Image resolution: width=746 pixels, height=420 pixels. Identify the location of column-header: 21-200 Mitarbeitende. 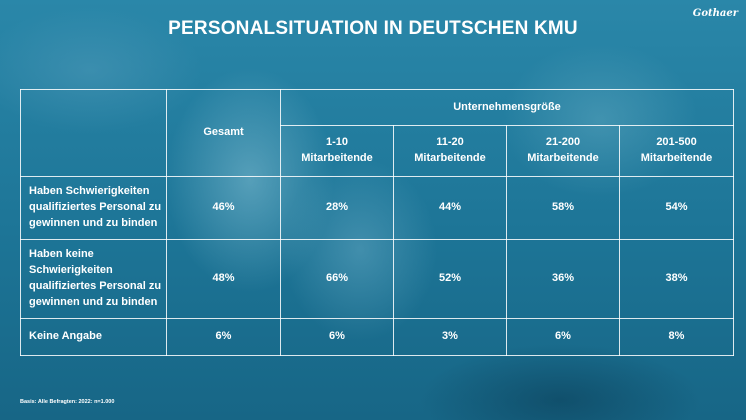
(563, 151).